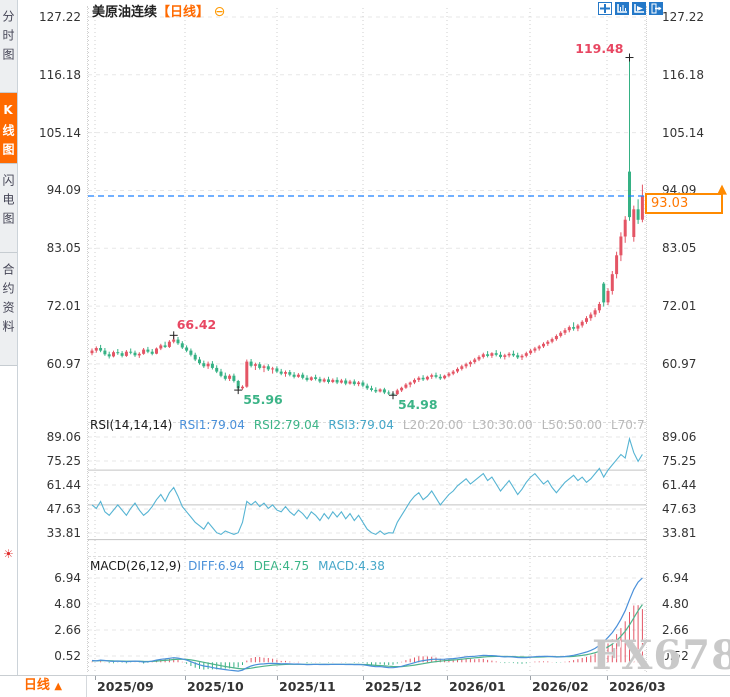 The height and width of the screenshot is (697, 730). What do you see at coordinates (639, 8) in the screenshot?
I see `chart-play-icon` at bounding box center [639, 8].